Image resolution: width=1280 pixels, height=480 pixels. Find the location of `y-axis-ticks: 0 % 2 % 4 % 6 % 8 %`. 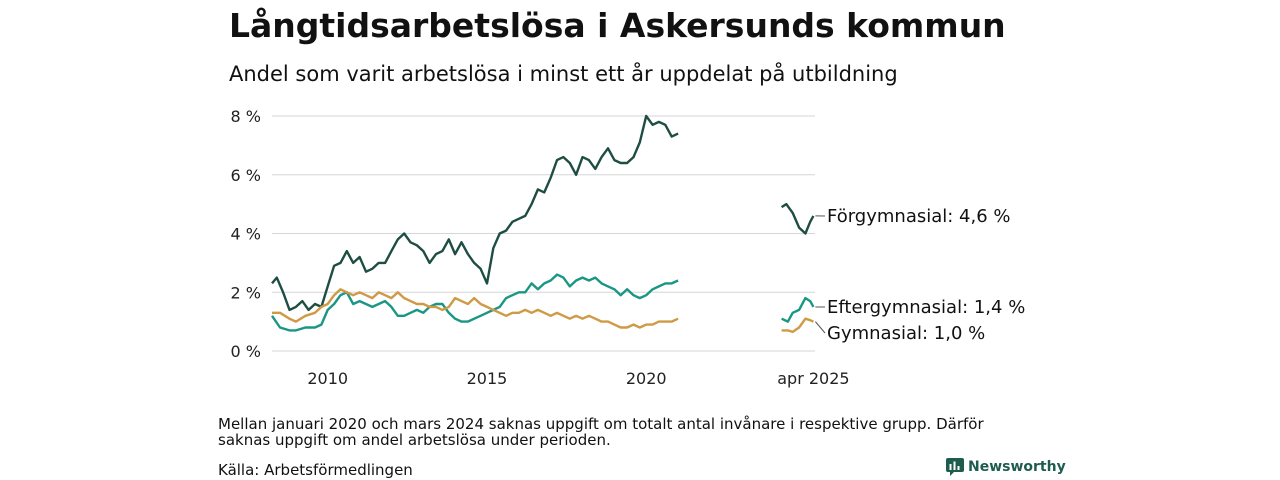

y-axis-ticks: 0 % 2 % 4 % 6 % 8 % is located at coordinates (246, 234).